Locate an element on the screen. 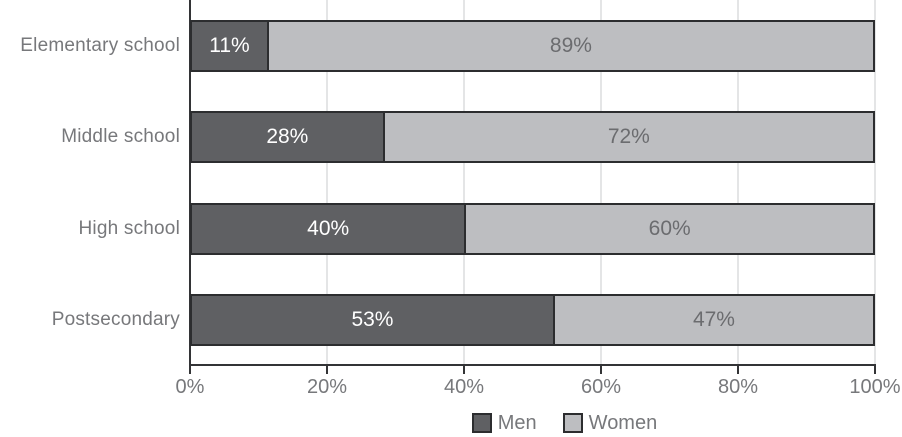 Image resolution: width=902 pixels, height=437 pixels. legend-label: Men is located at coordinates (517, 422).